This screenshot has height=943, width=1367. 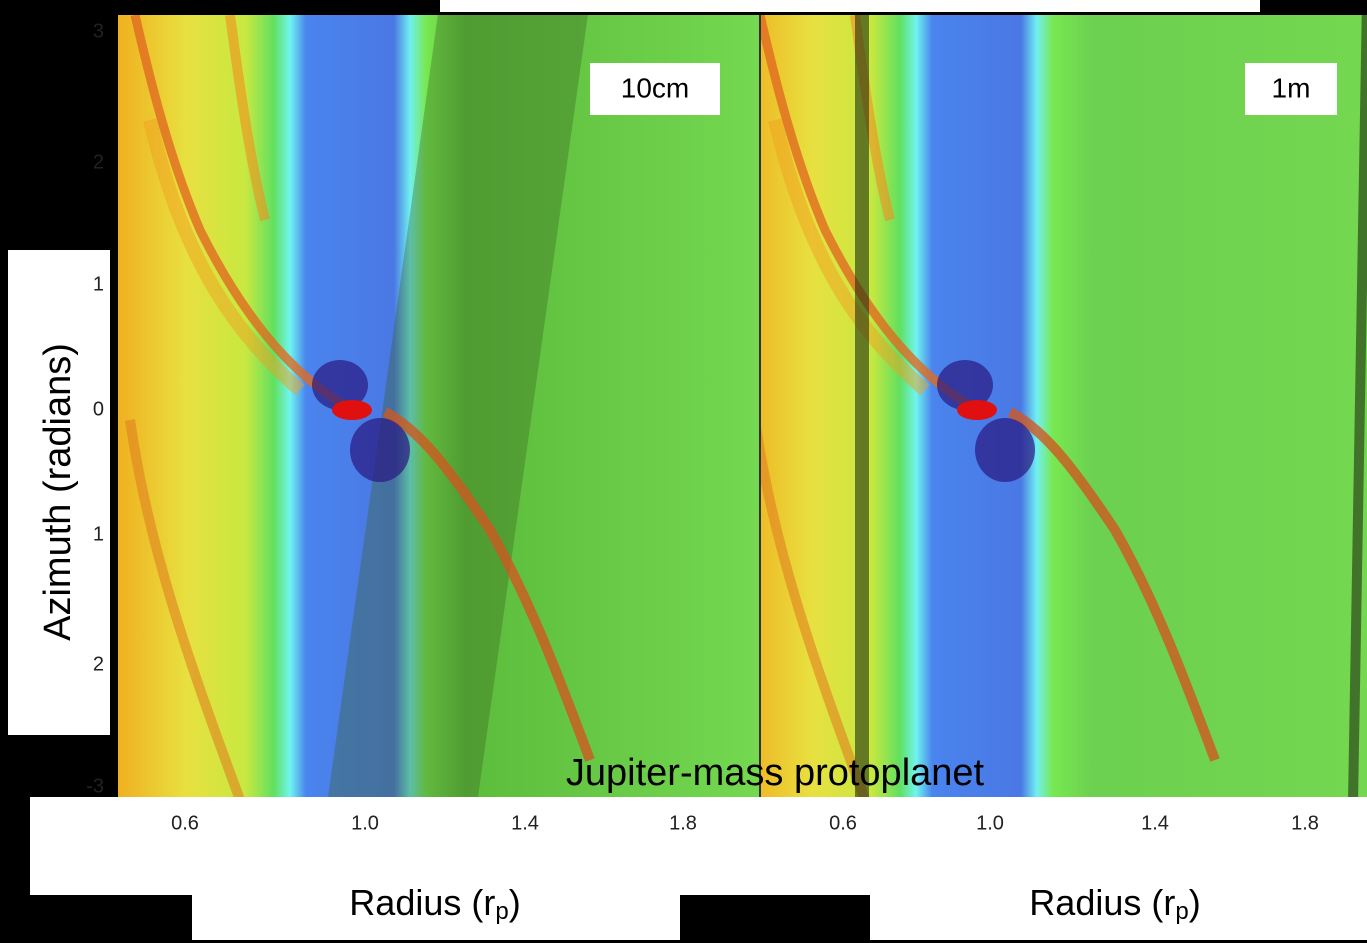 I want to click on y-label-box, so click(x=59, y=492).